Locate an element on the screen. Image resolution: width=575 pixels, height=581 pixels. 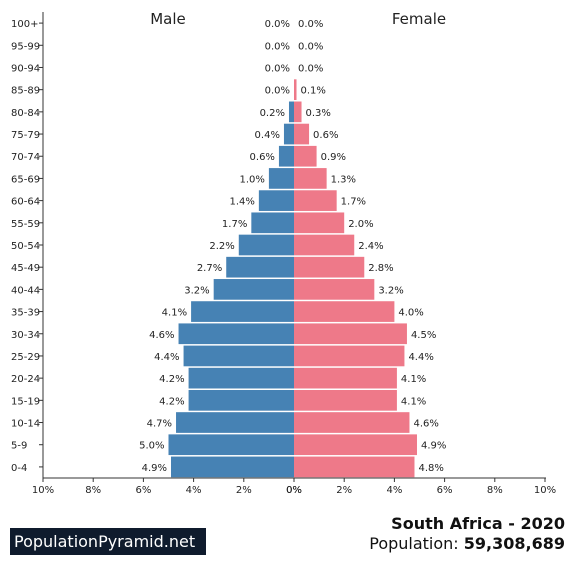
label-male-25-29: 4.4% is located at coordinates (166, 357).